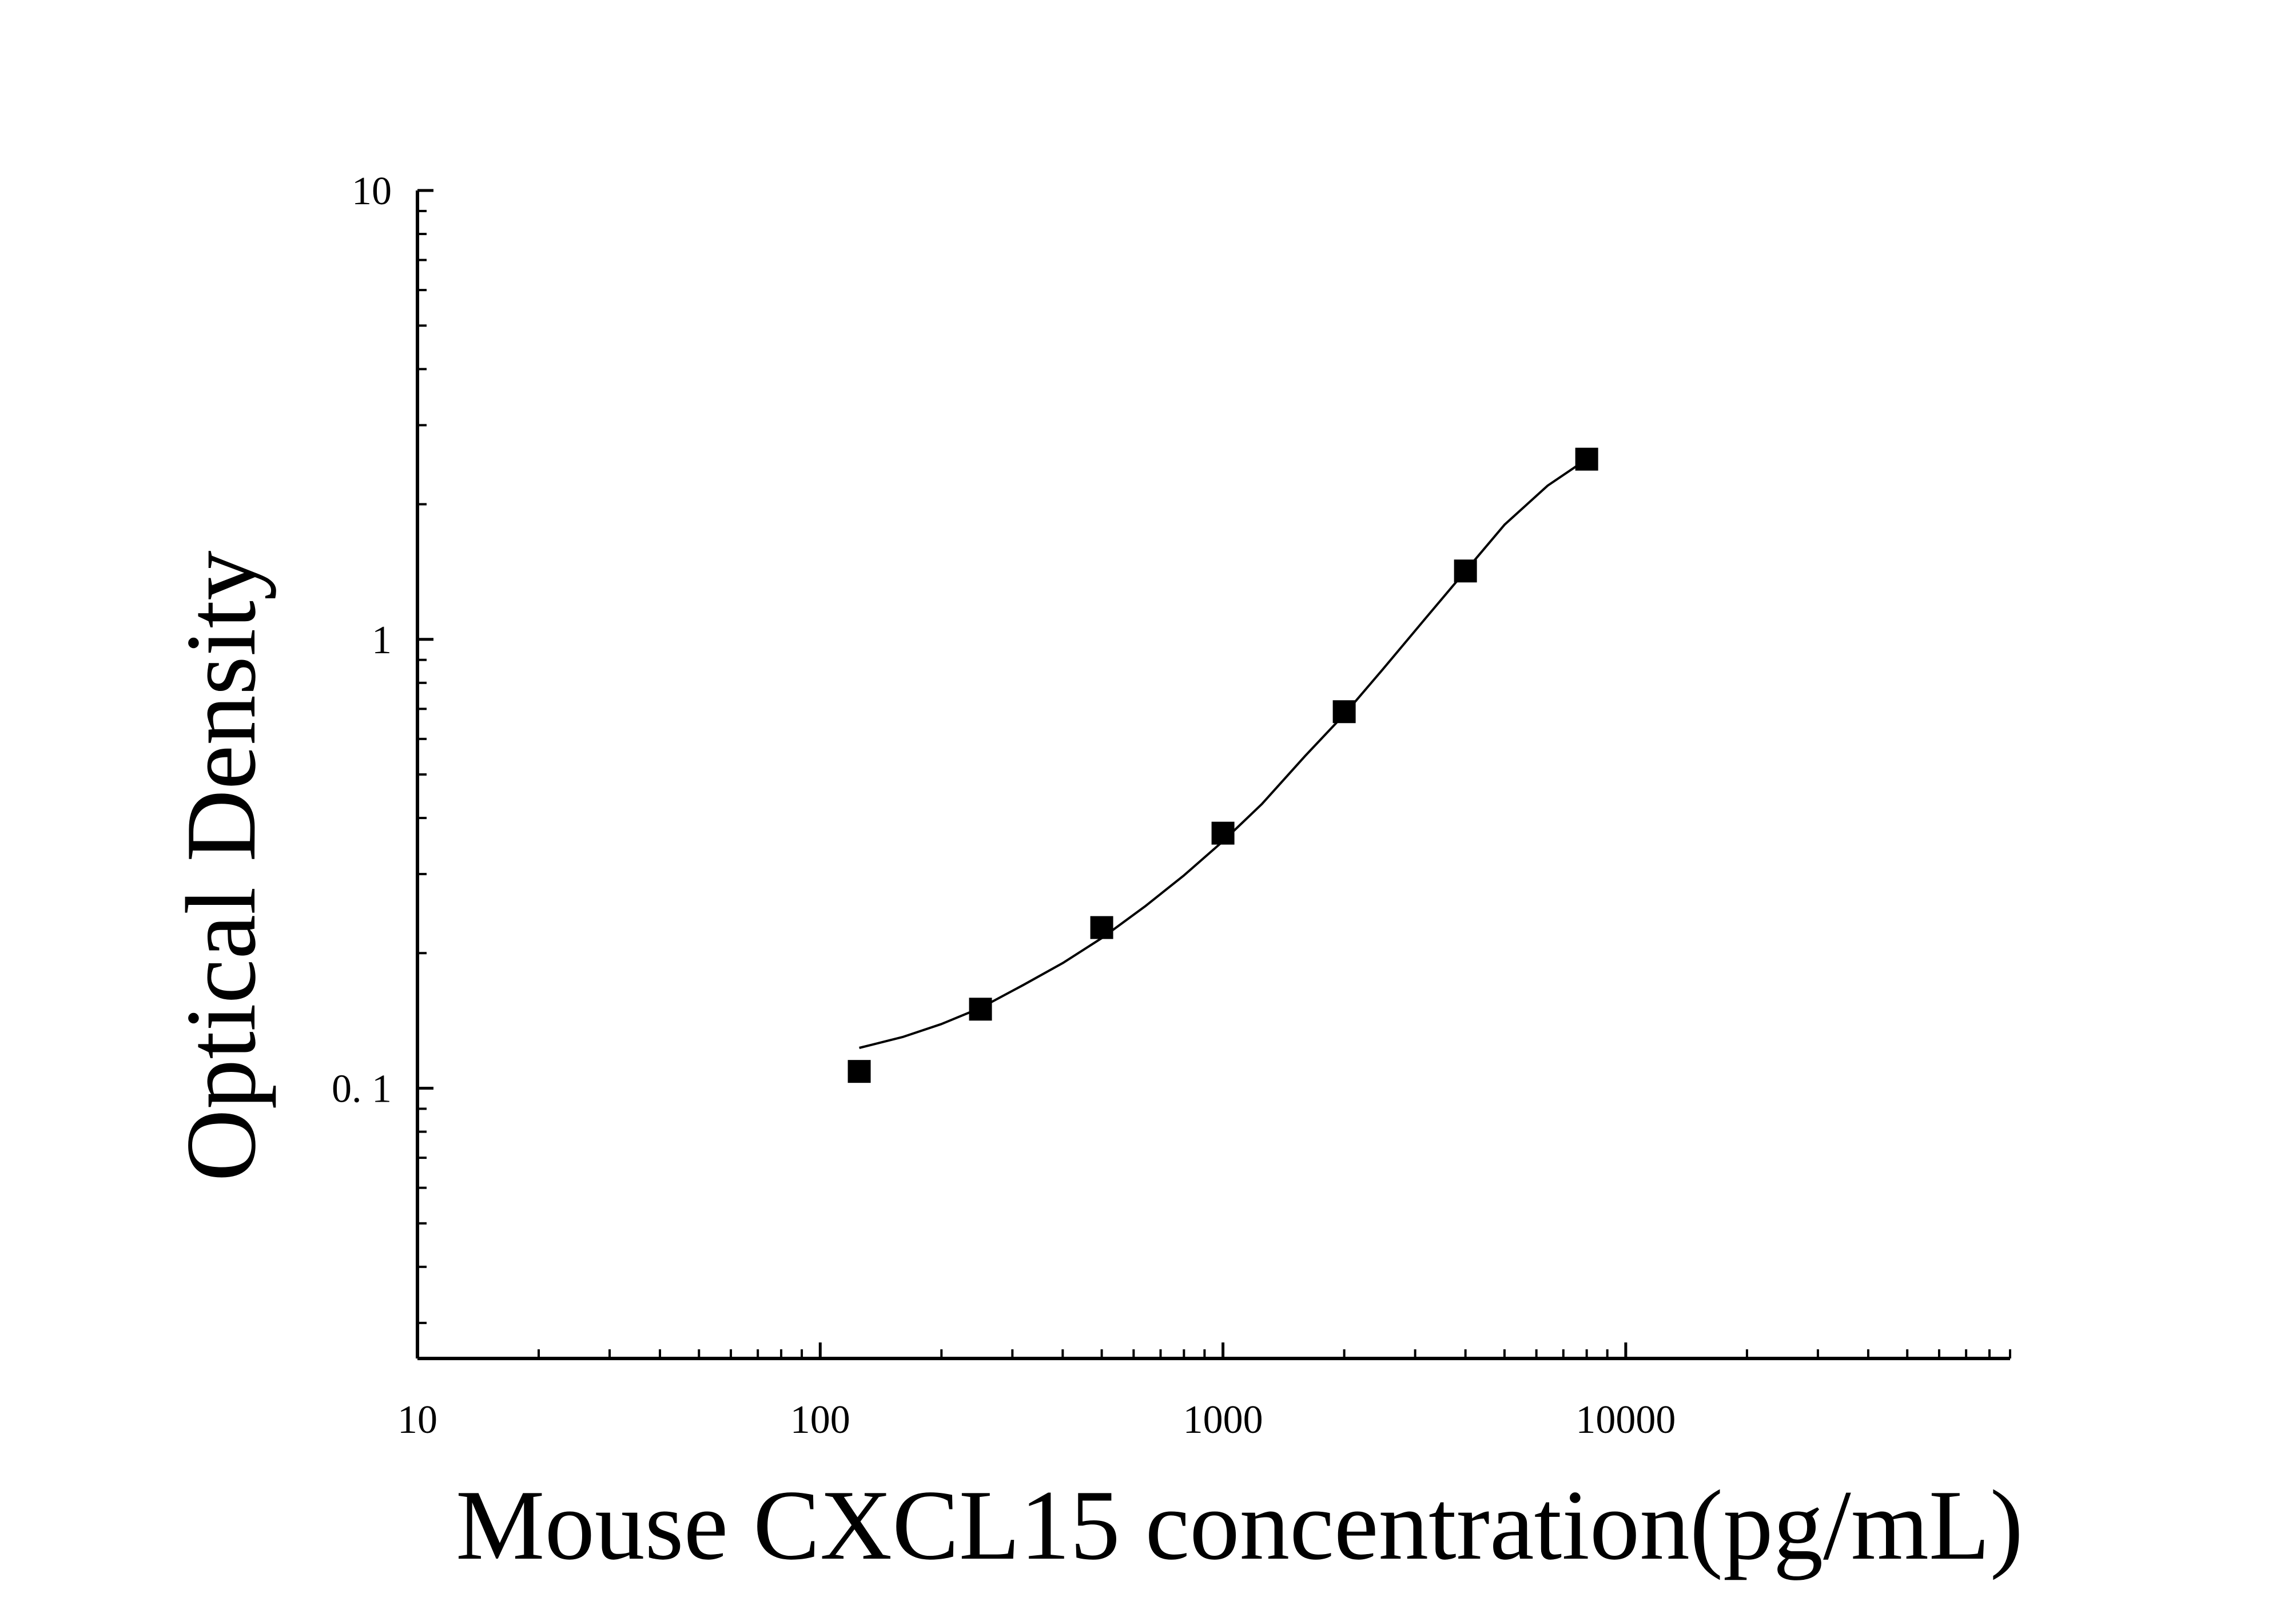  Describe the element at coordinates (1240, 1524) in the screenshot. I see `x-axis-title: Mouse CXCL15 concentration(pg/mL)` at that location.